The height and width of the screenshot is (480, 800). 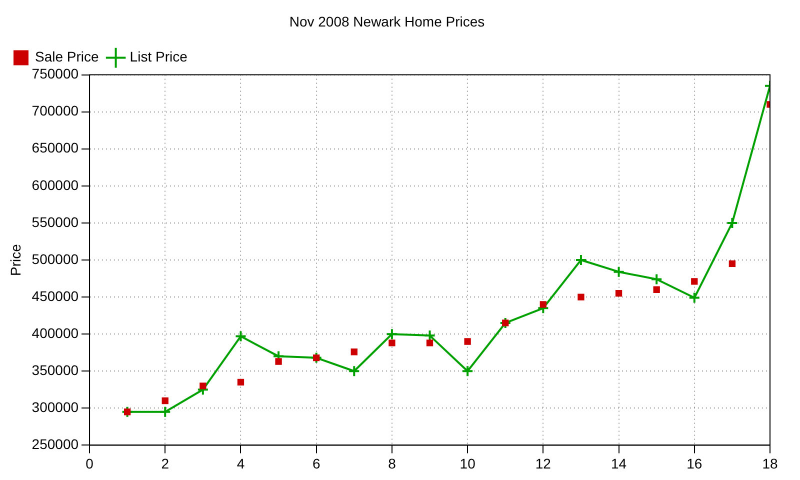 I want to click on x-tick-label: 12, so click(x=543, y=463).